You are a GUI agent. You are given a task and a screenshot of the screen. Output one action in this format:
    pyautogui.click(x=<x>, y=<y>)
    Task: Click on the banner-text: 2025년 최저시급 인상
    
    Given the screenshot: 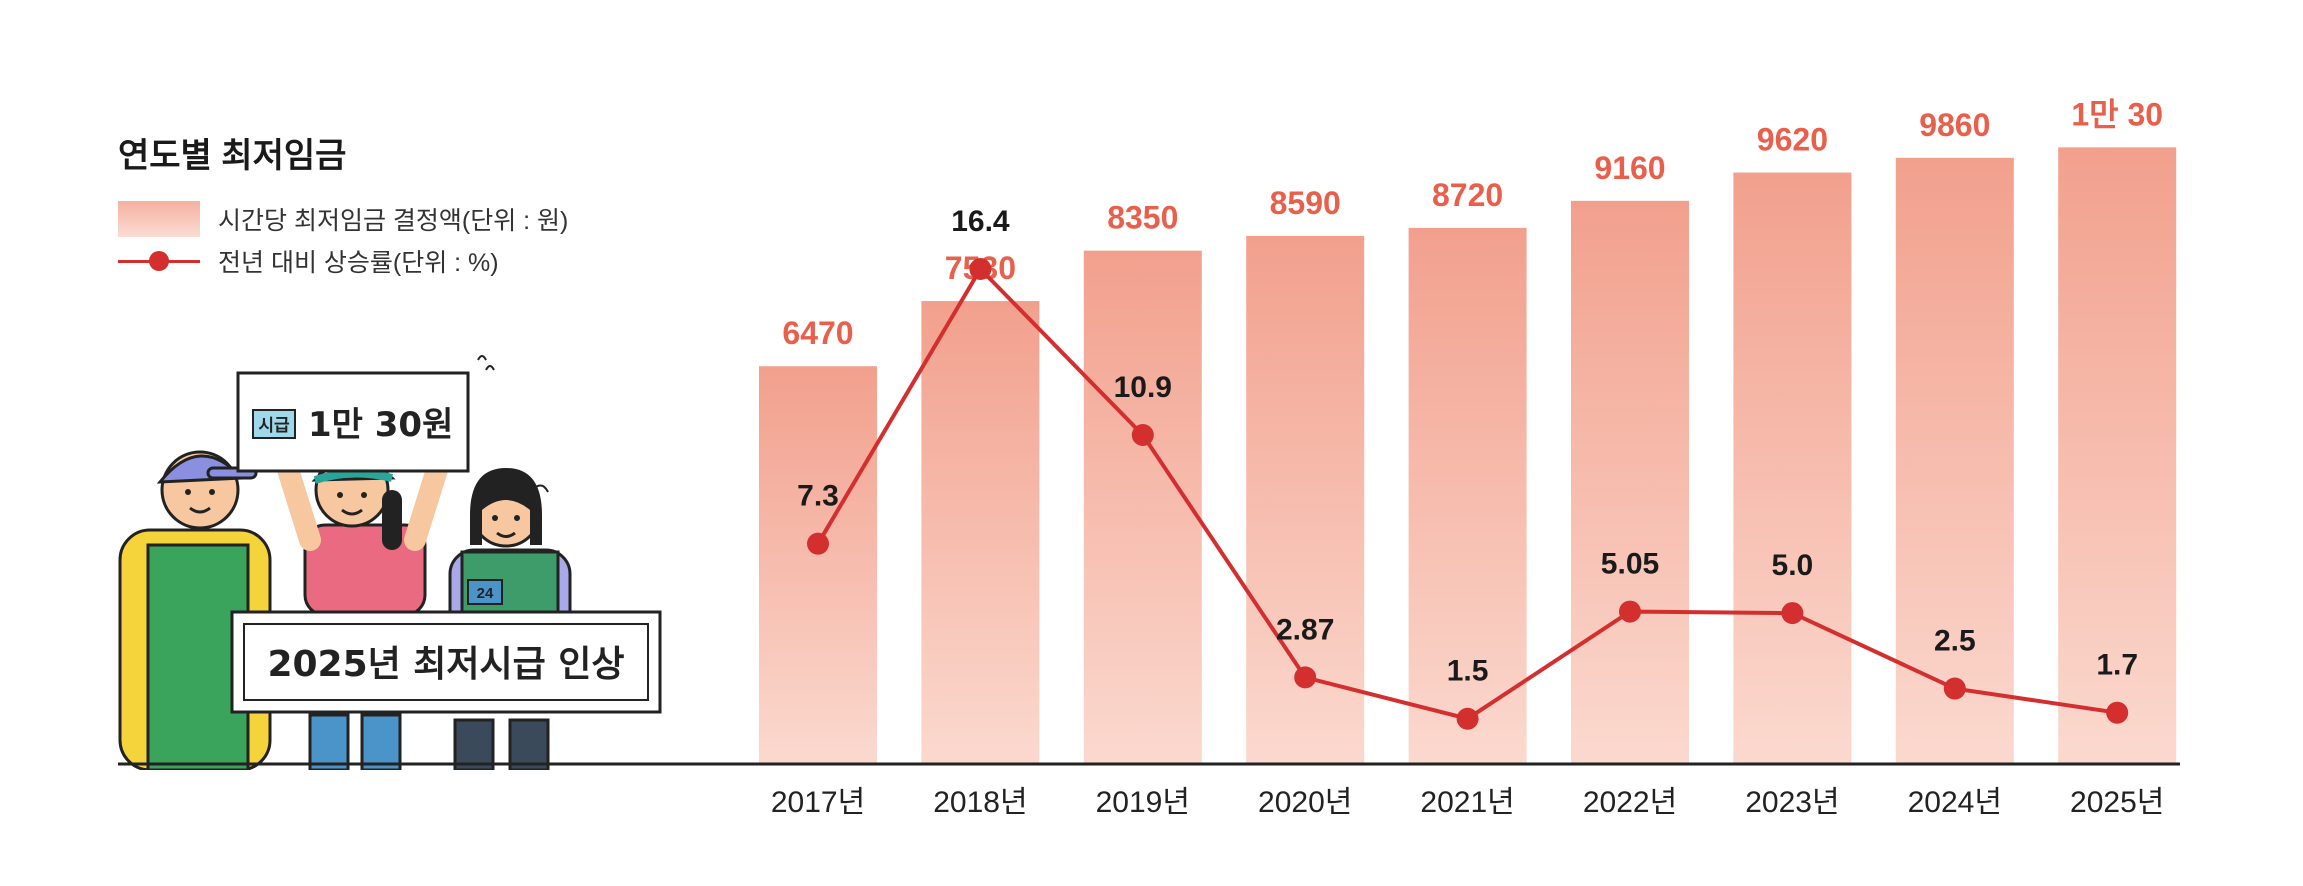 What is the action you would take?
    pyautogui.click(x=445, y=664)
    